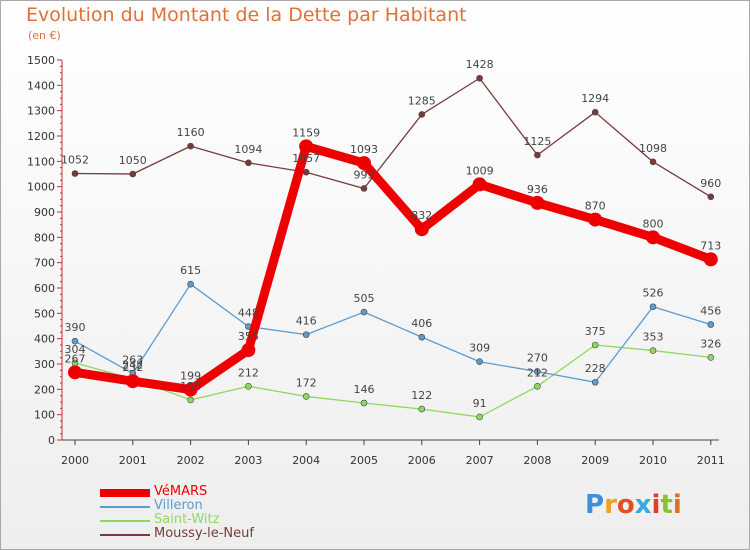 Image resolution: width=750 pixels, height=550 pixels. Describe the element at coordinates (422, 460) in the screenshot. I see `x-tick-label: 2006` at that location.